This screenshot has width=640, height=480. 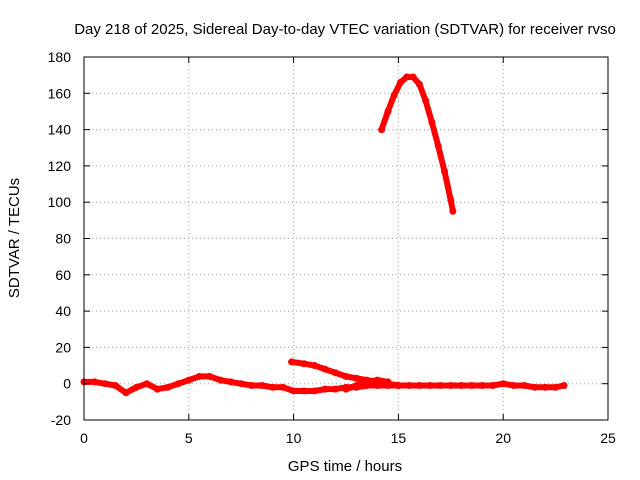 What do you see at coordinates (60, 93) in the screenshot?
I see `y-tick-label: 160` at bounding box center [60, 93].